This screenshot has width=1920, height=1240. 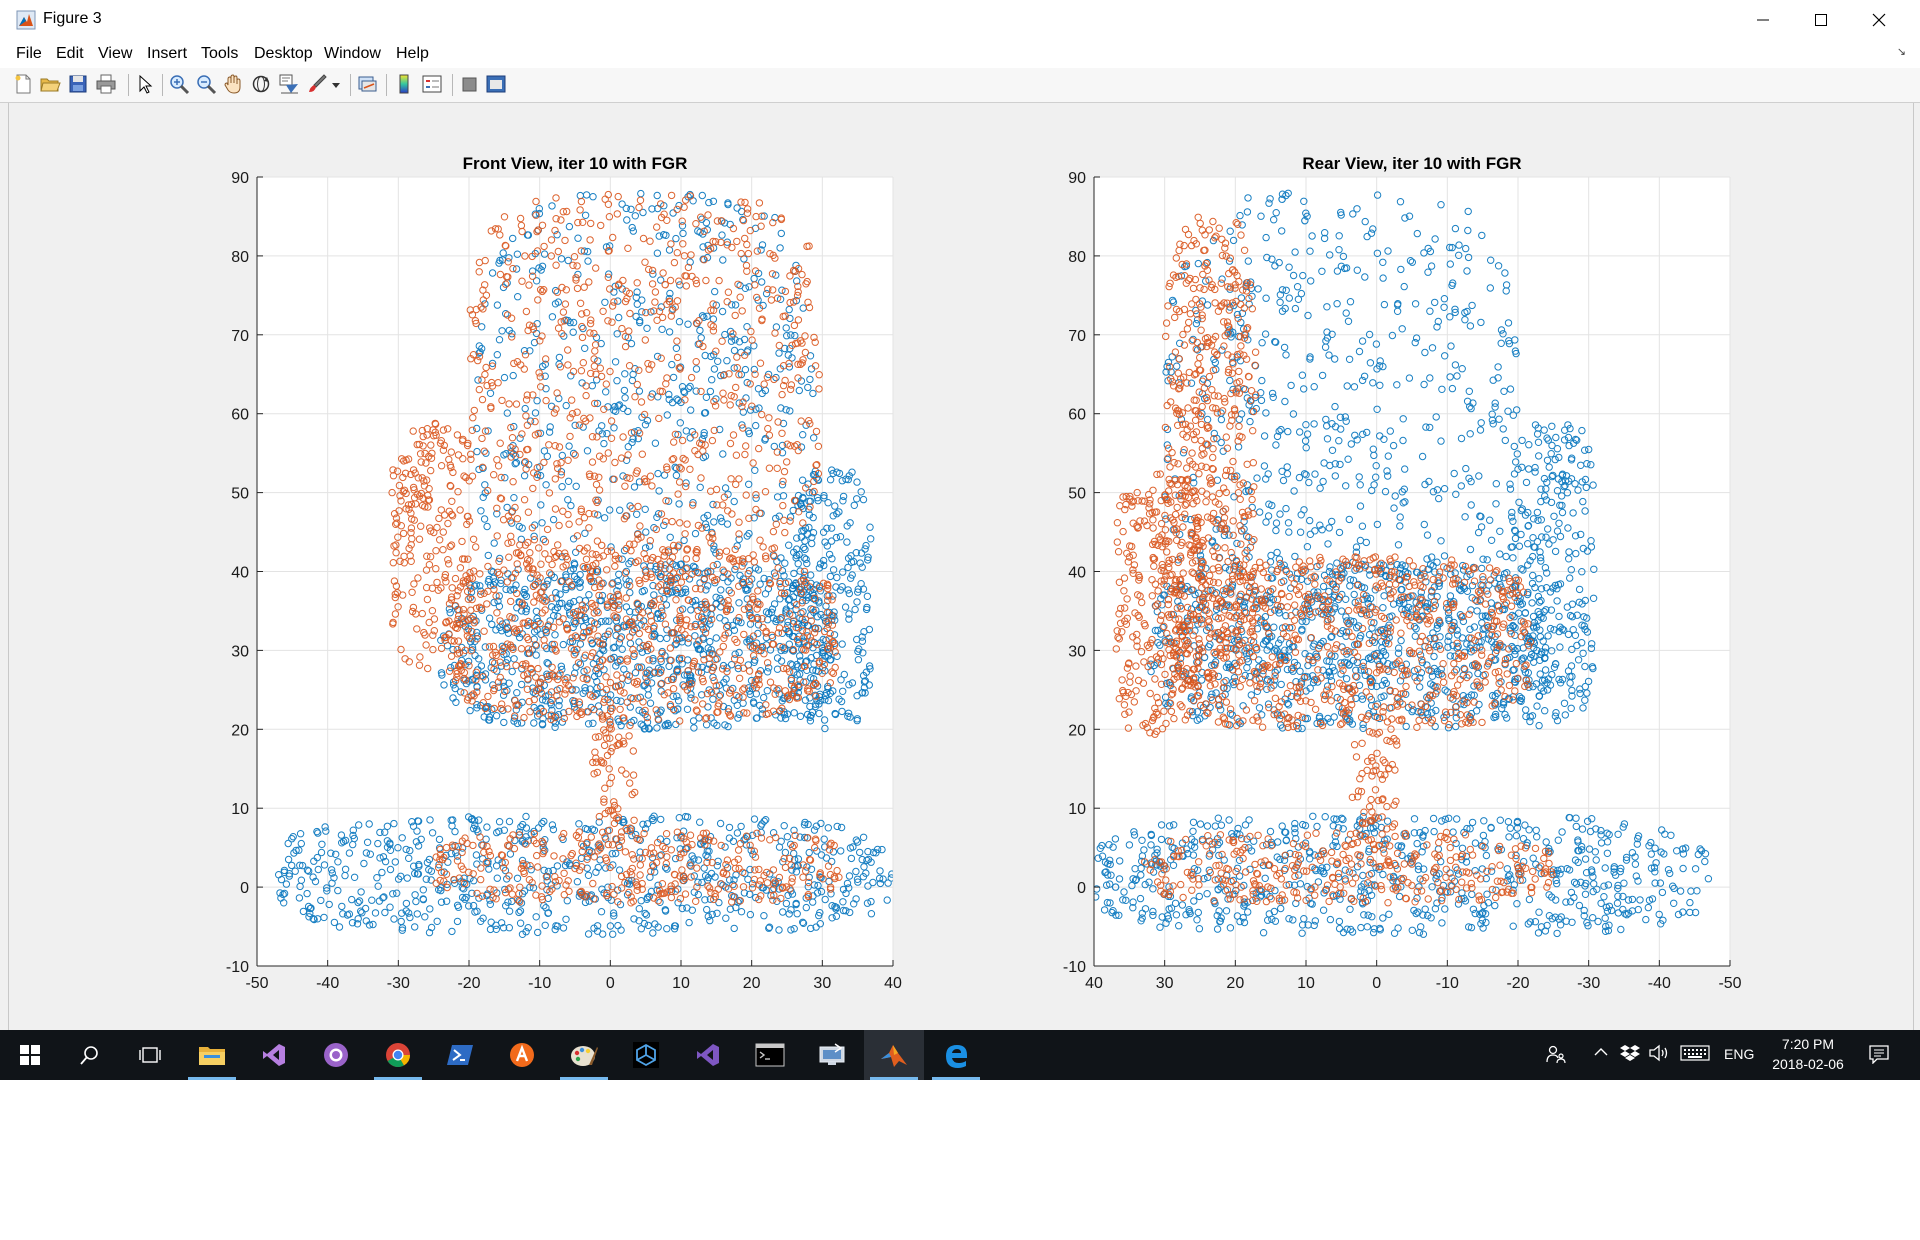 I want to click on brush-dropdown-icon, so click(x=336, y=84).